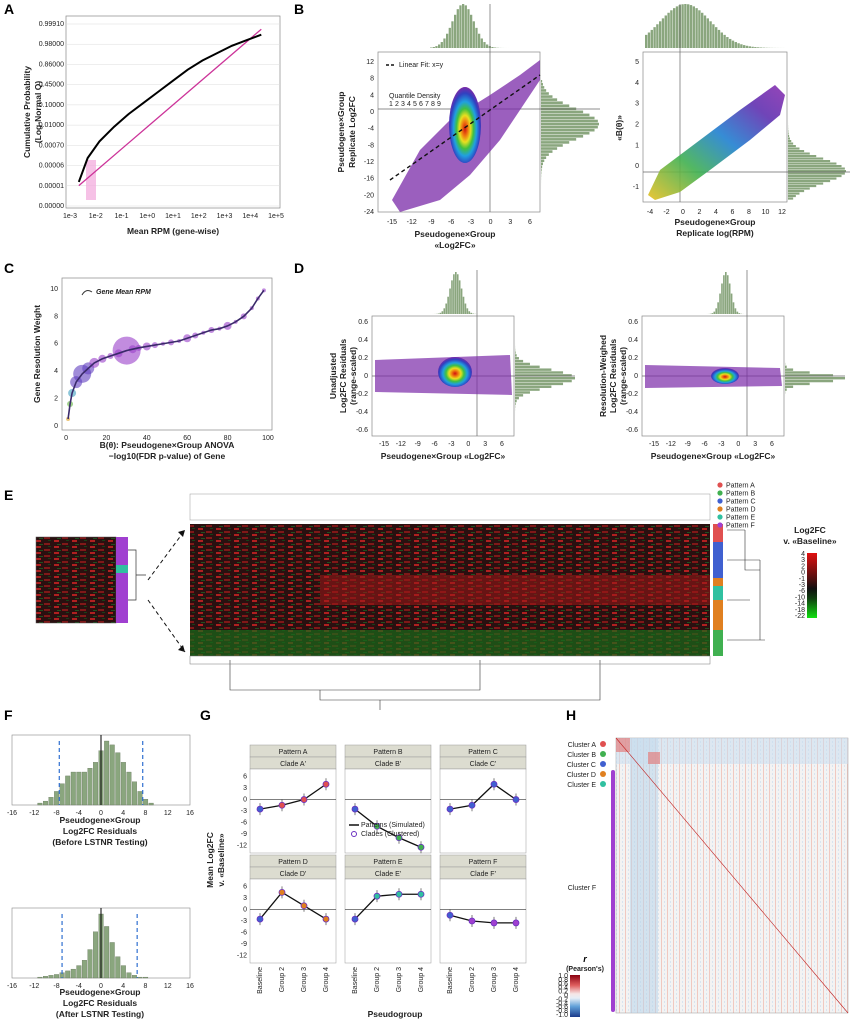 The image size is (856, 1024). What do you see at coordinates (100, 992) in the screenshot?
I see `panel-f-bottom-xlabel-1: Pseudogene×Group` at bounding box center [100, 992].